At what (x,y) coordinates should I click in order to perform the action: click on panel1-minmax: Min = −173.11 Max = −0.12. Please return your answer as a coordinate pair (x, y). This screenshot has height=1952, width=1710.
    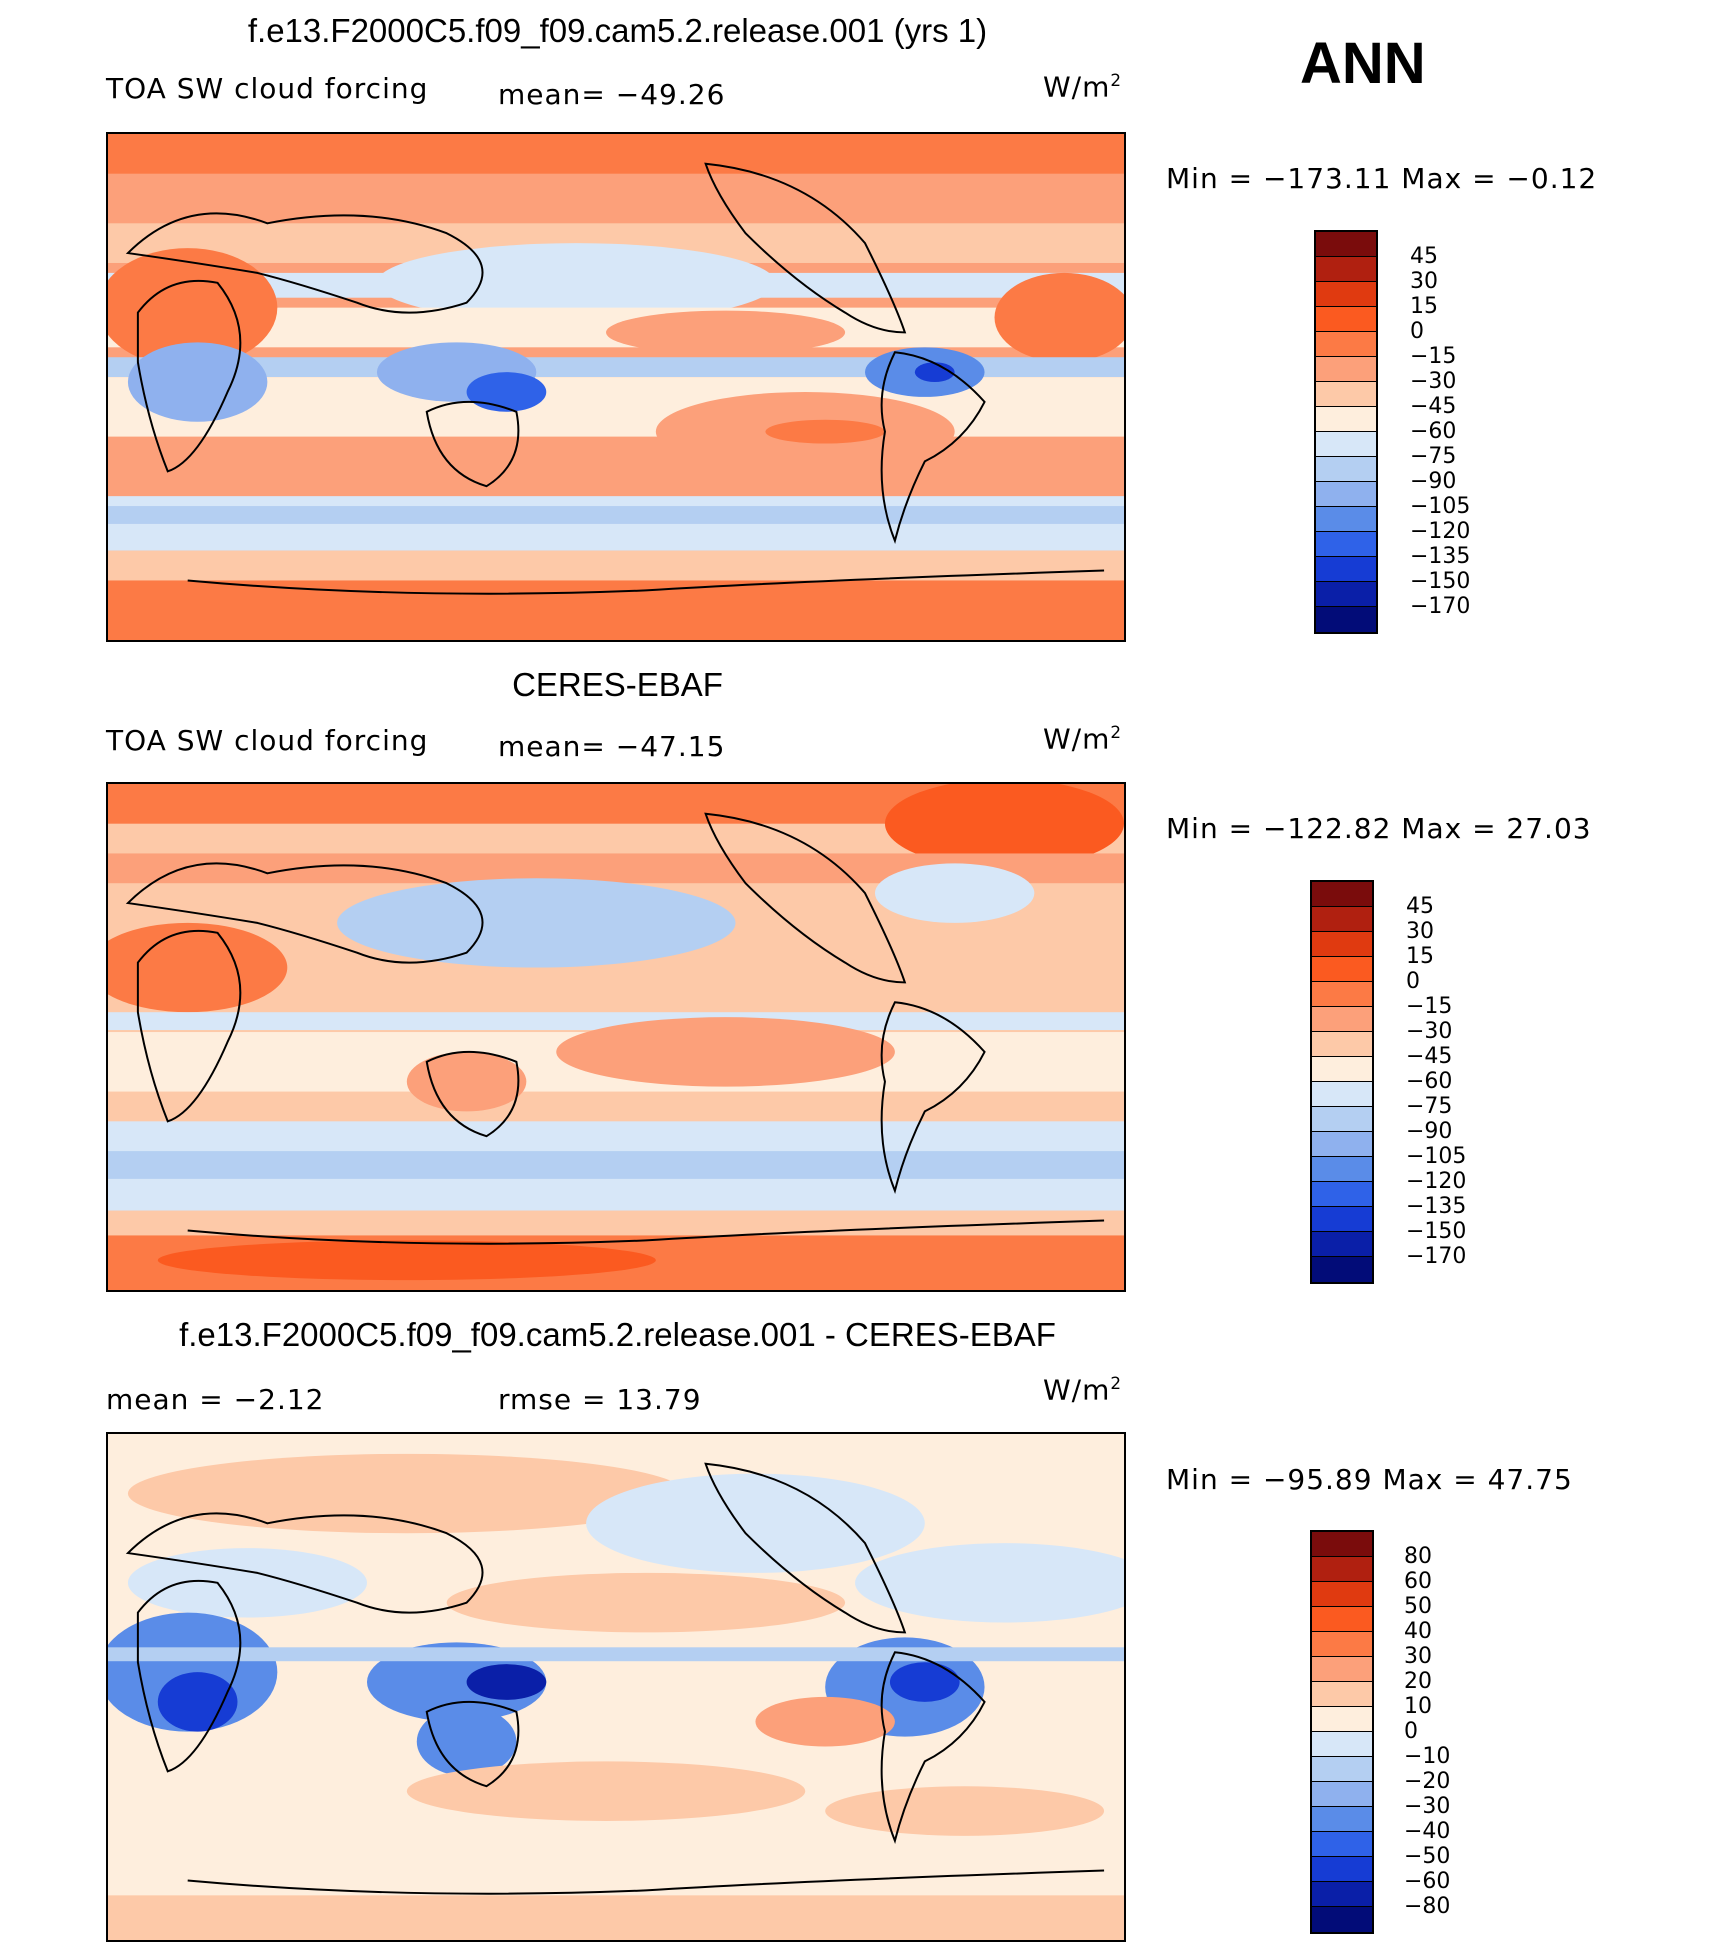
    Looking at the image, I should click on (1382, 178).